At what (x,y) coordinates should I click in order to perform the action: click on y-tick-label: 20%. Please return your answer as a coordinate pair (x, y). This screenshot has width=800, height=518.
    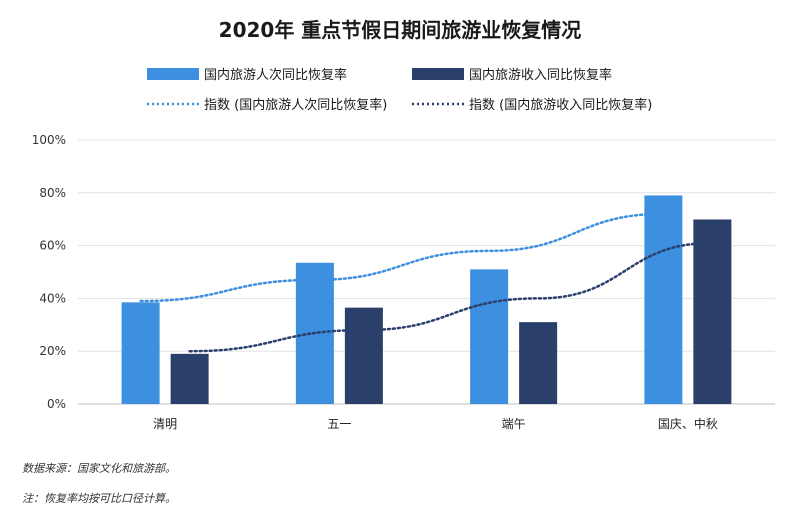
    Looking at the image, I should click on (52, 351).